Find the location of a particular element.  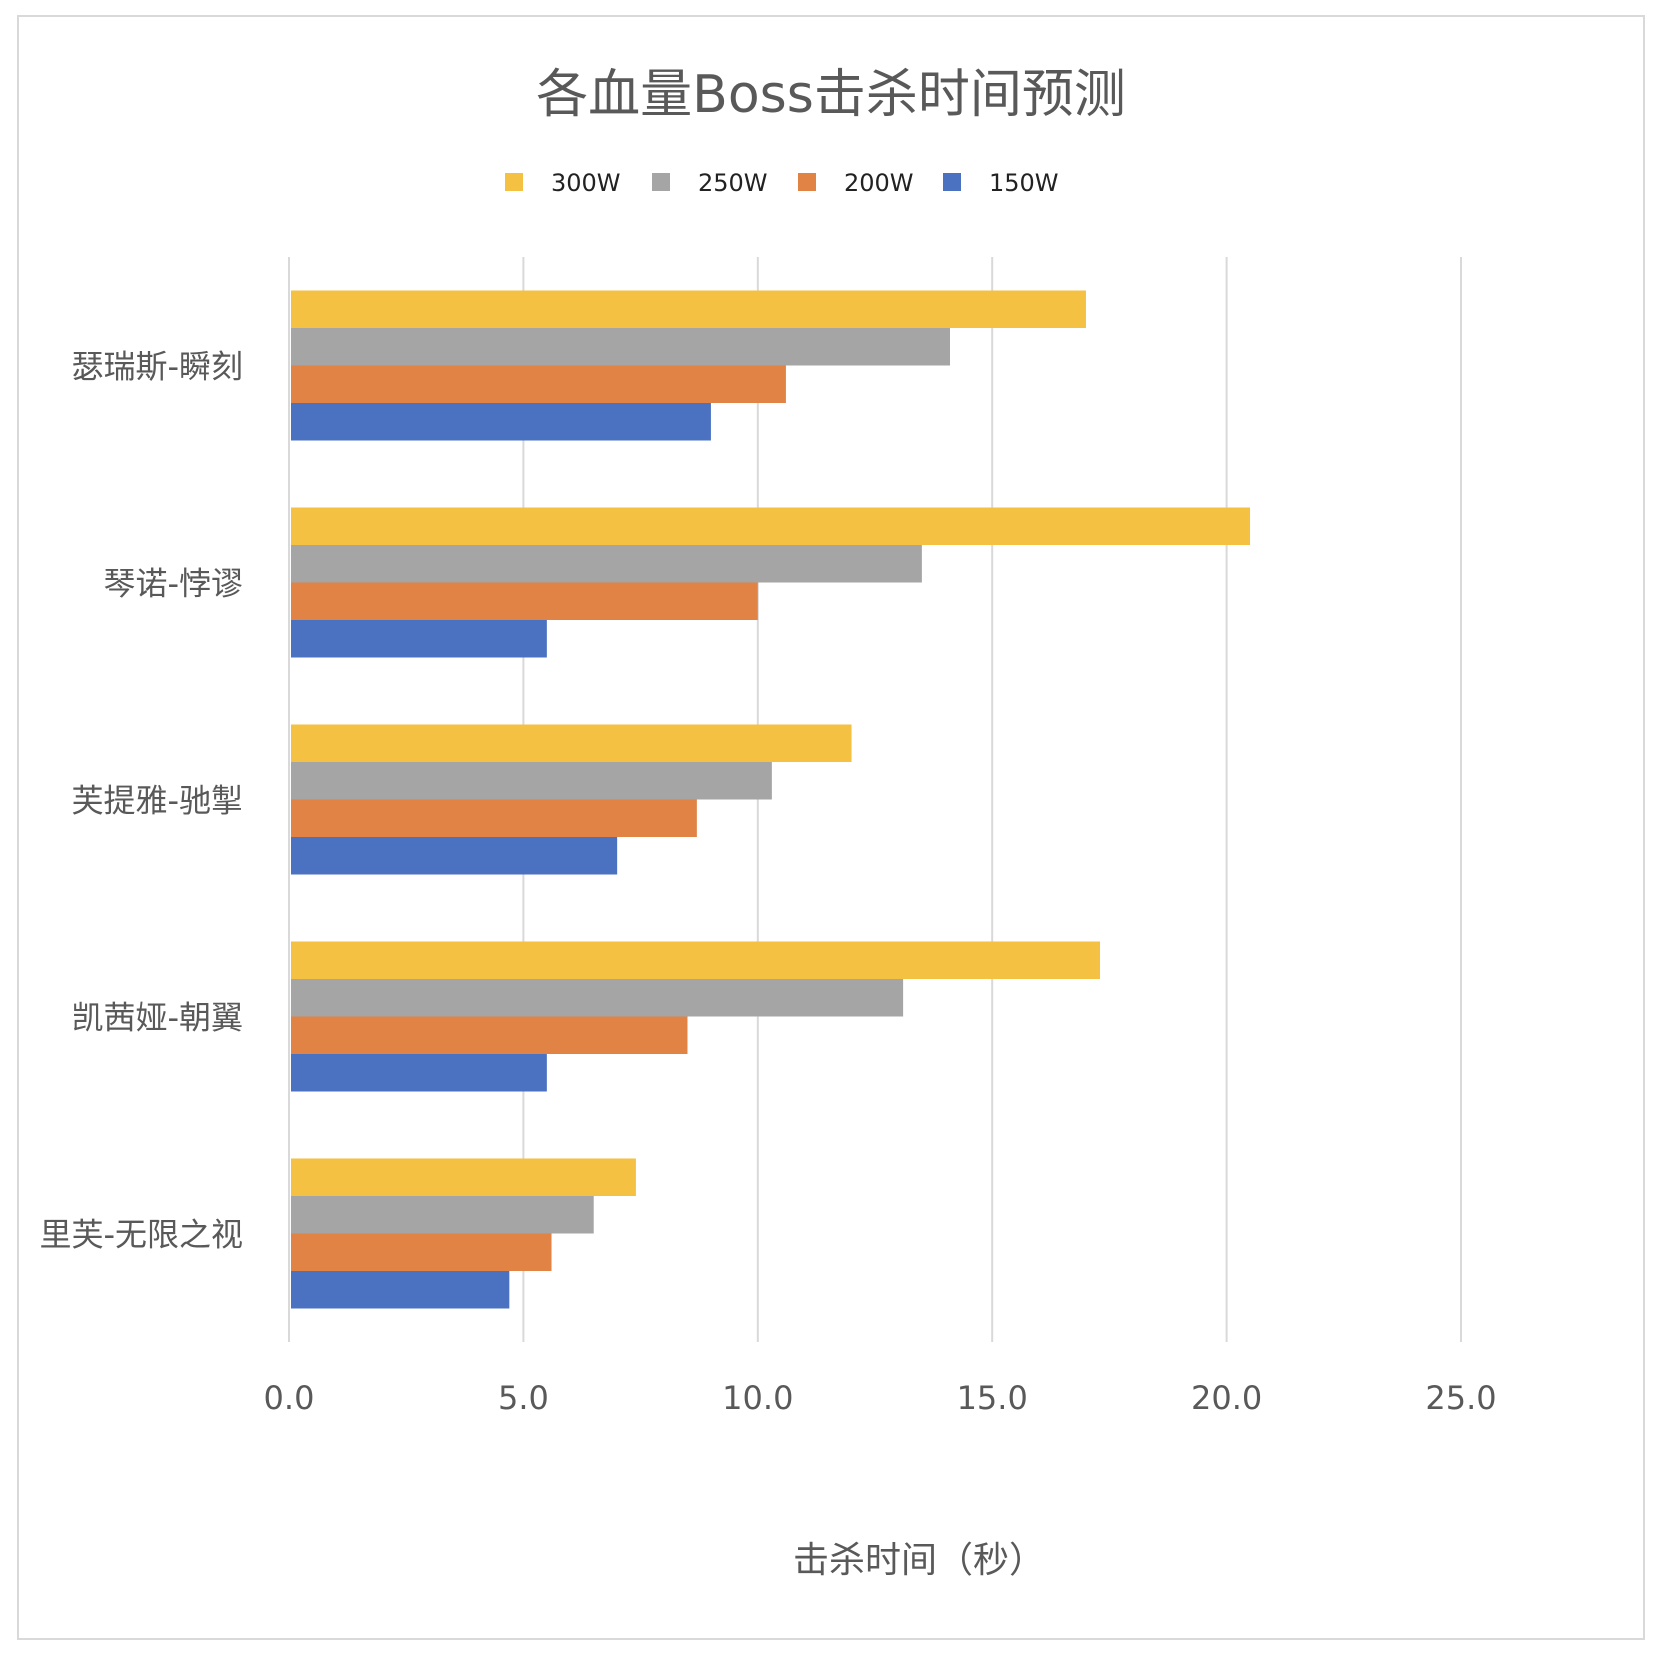

y-category-label-1: 琴诺-悖谬 is located at coordinates (173, 584).